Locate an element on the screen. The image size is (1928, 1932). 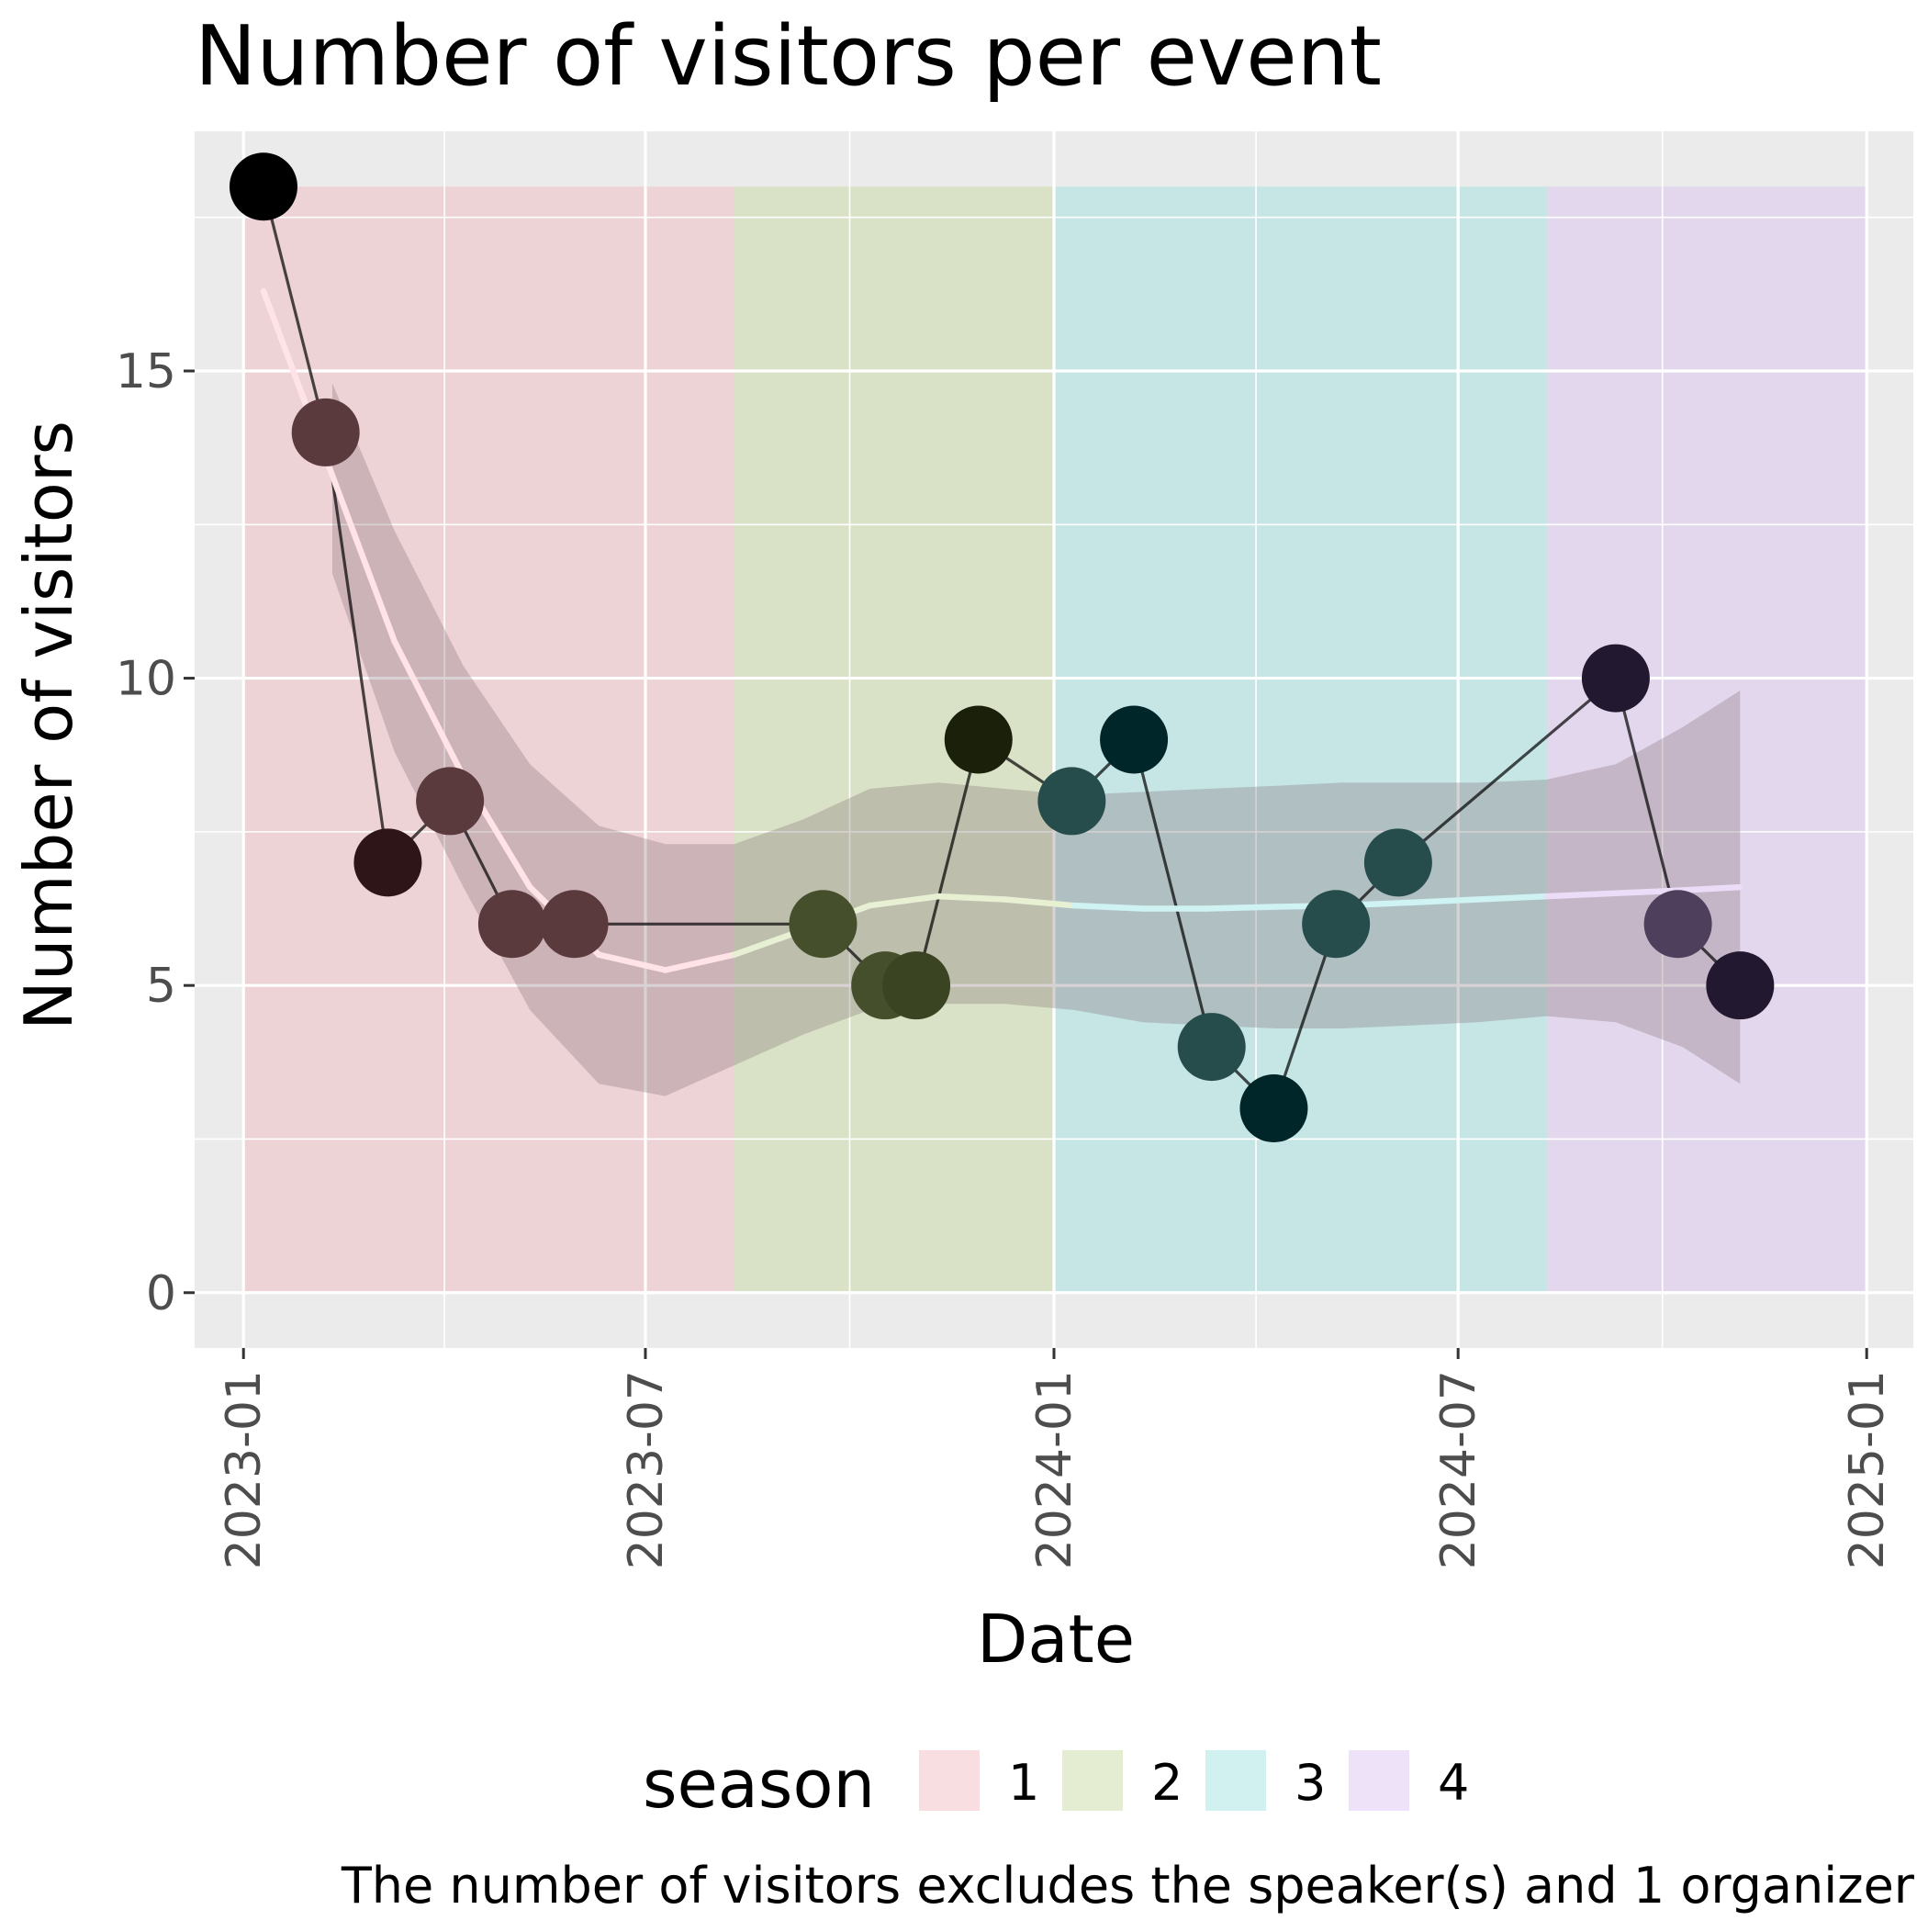
legend-label-2: 2 is located at coordinates (1167, 1783).